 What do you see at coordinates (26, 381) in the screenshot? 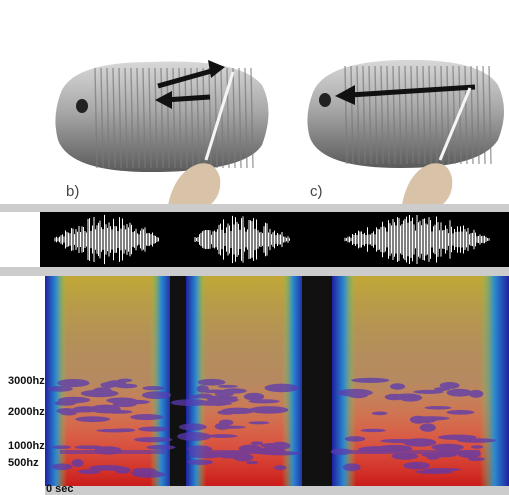
I see `frequency-label: 3000hz` at bounding box center [26, 381].